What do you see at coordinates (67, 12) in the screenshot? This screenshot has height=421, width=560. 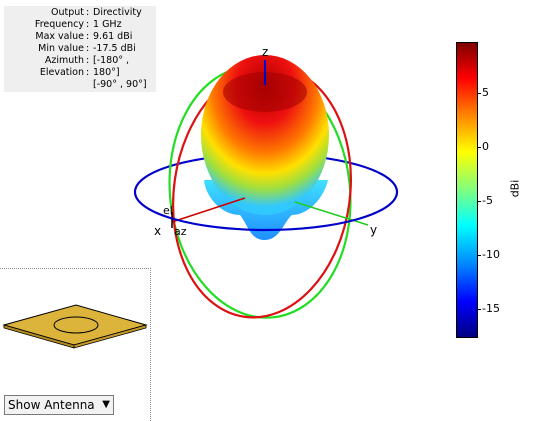 I see `info-key: Output` at bounding box center [67, 12].